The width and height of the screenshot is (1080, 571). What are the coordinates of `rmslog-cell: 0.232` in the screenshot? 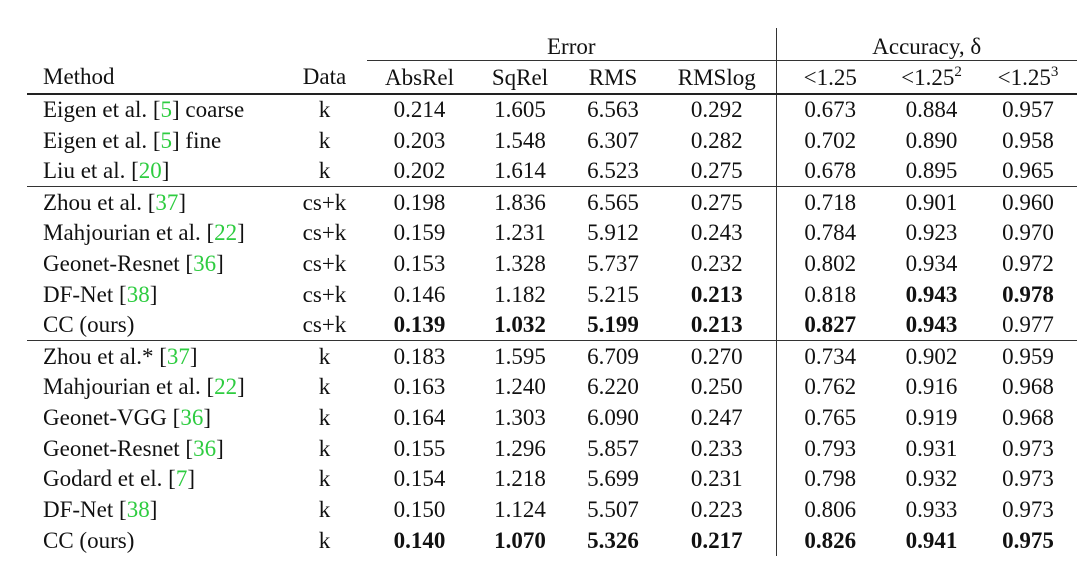 It's located at (717, 263).